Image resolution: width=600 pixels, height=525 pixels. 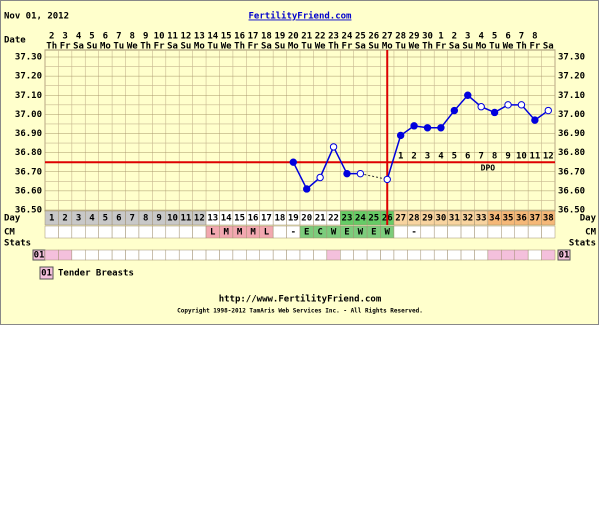 What do you see at coordinates (253, 219) in the screenshot?
I see `day-number: 16` at bounding box center [253, 219].